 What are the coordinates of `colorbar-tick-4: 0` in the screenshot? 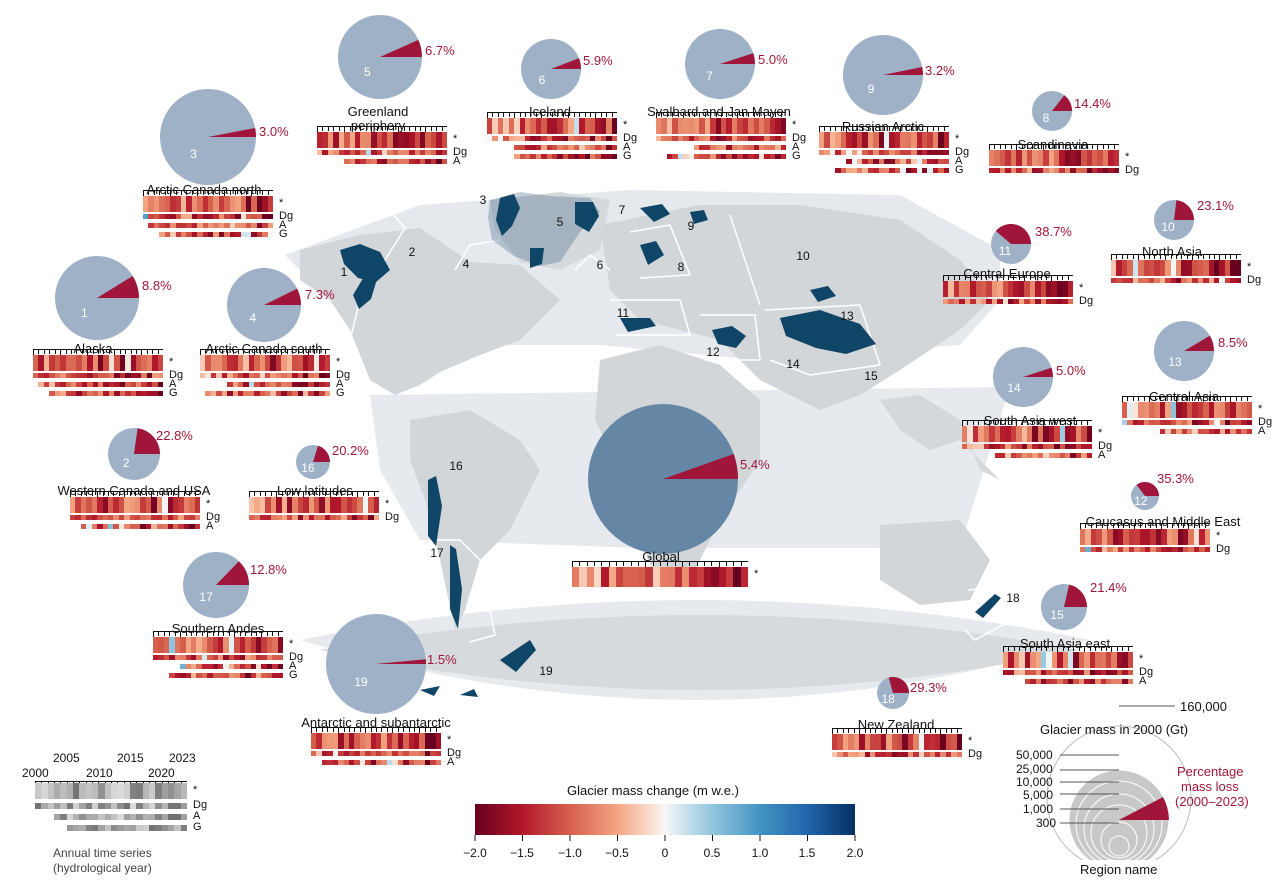 It's located at (665, 853).